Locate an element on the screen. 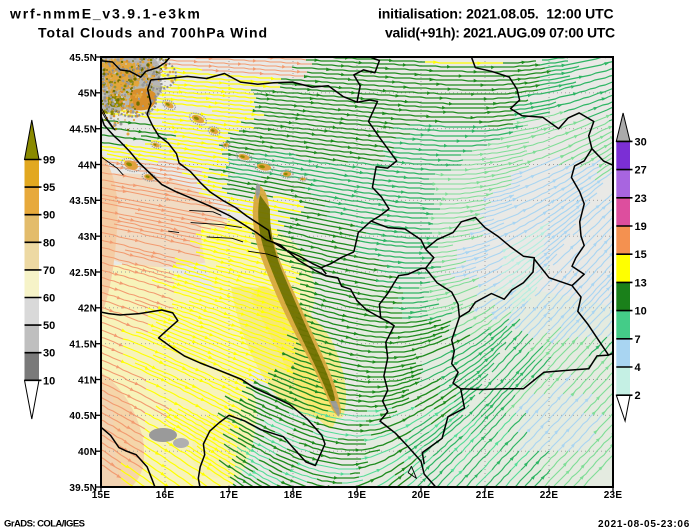 This screenshot has width=700, height=530. svg-text: 15 is located at coordinates (641, 255).